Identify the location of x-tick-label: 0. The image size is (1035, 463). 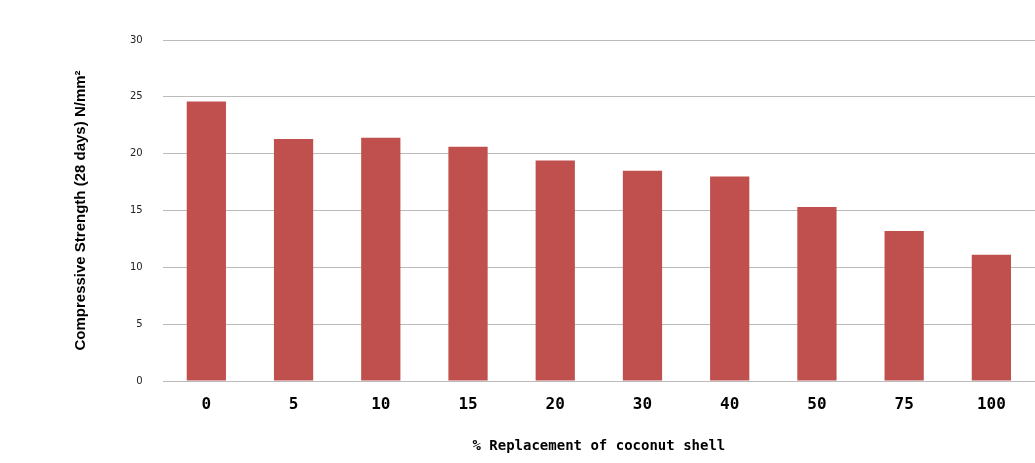
(206, 403).